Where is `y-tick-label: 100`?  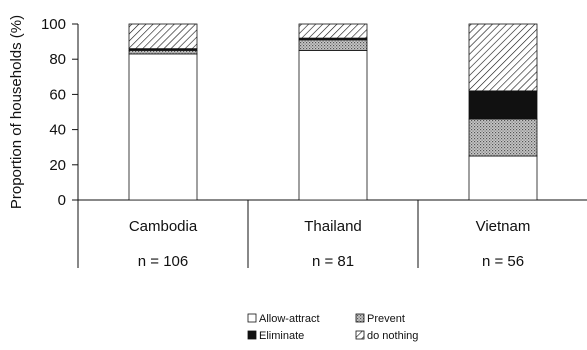 y-tick-label: 100 is located at coordinates (53, 24).